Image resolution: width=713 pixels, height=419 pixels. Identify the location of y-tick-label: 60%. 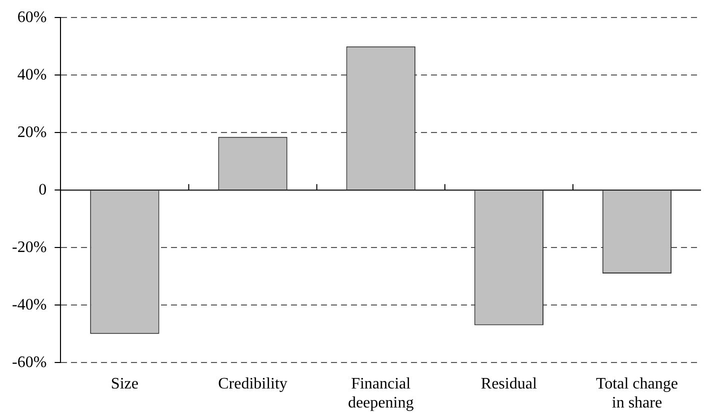
(32, 17).